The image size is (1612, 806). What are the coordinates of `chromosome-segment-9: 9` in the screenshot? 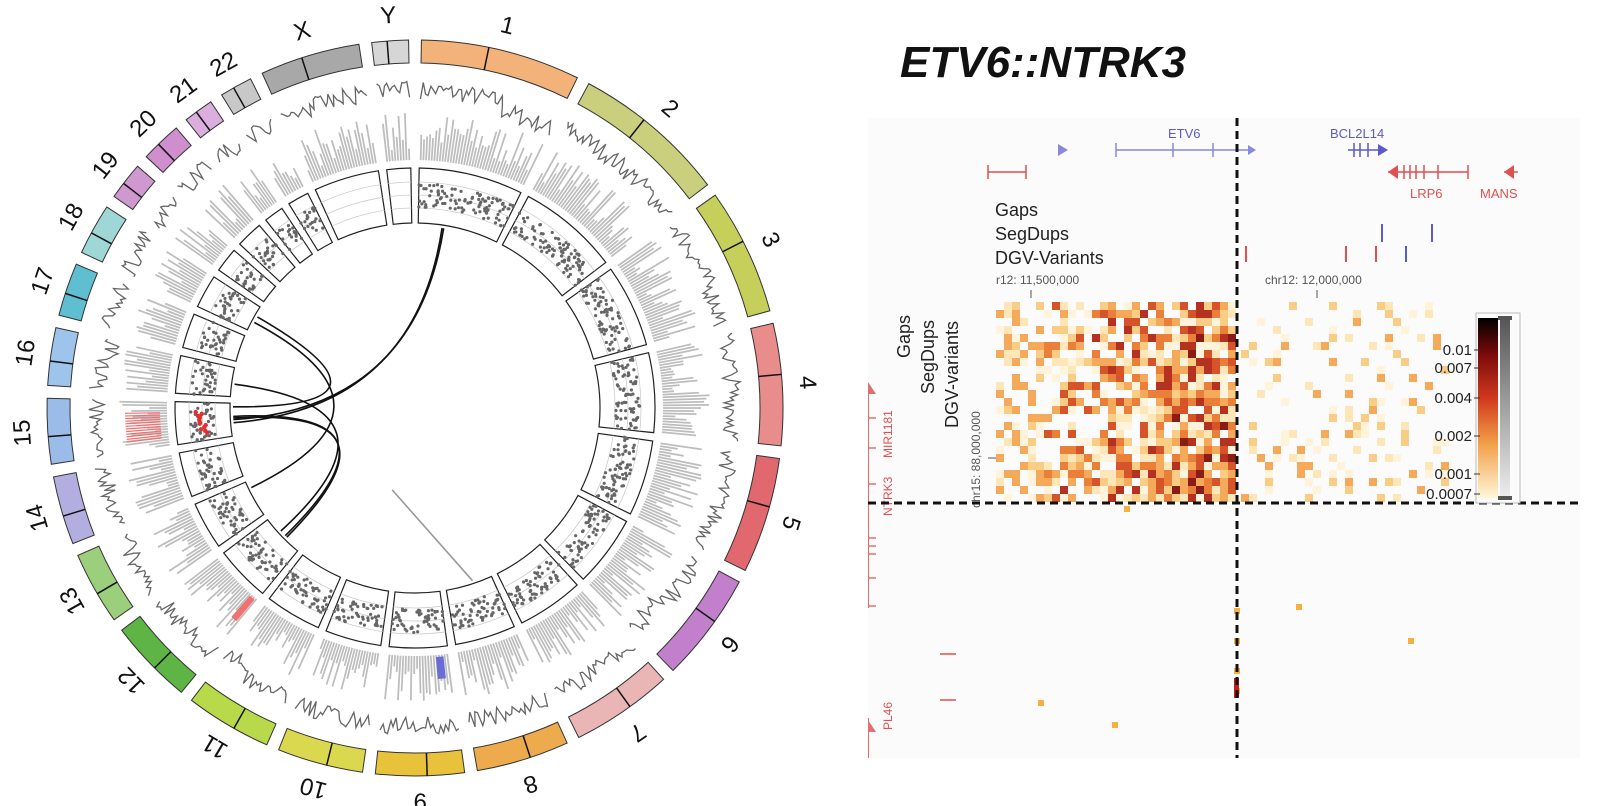 It's located at (420, 698).